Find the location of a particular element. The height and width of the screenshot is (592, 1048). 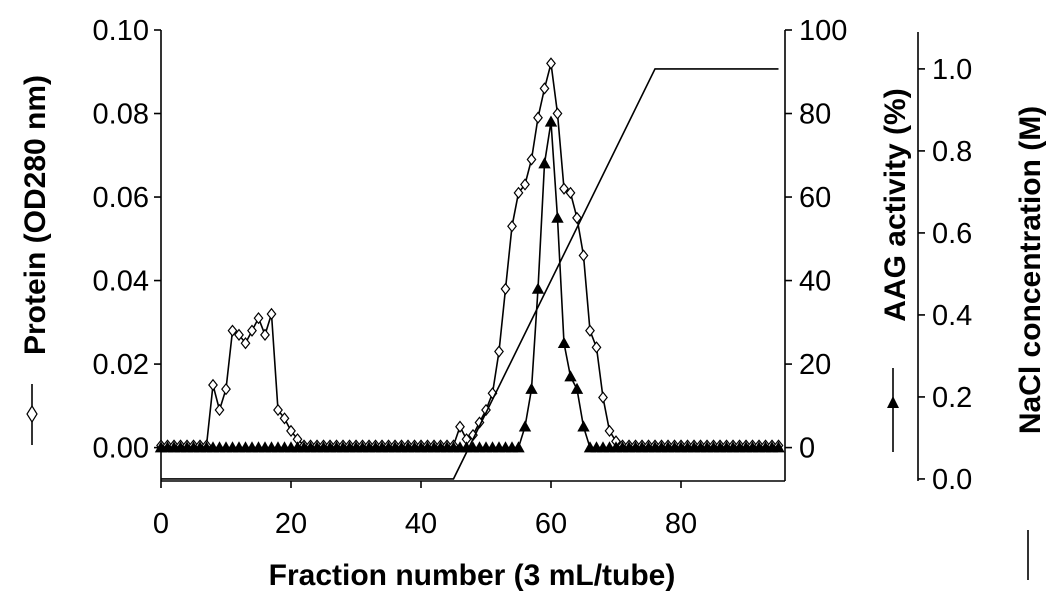

x-tick-label: 60 is located at coordinates (551, 524).